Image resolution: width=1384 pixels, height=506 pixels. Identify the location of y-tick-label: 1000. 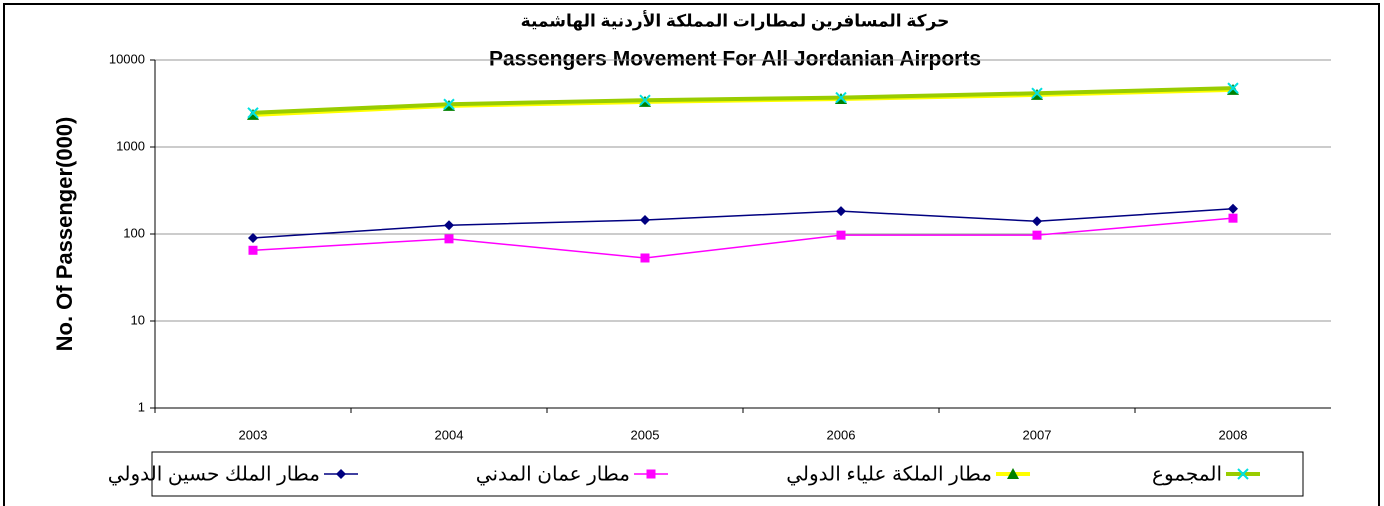
(130, 145).